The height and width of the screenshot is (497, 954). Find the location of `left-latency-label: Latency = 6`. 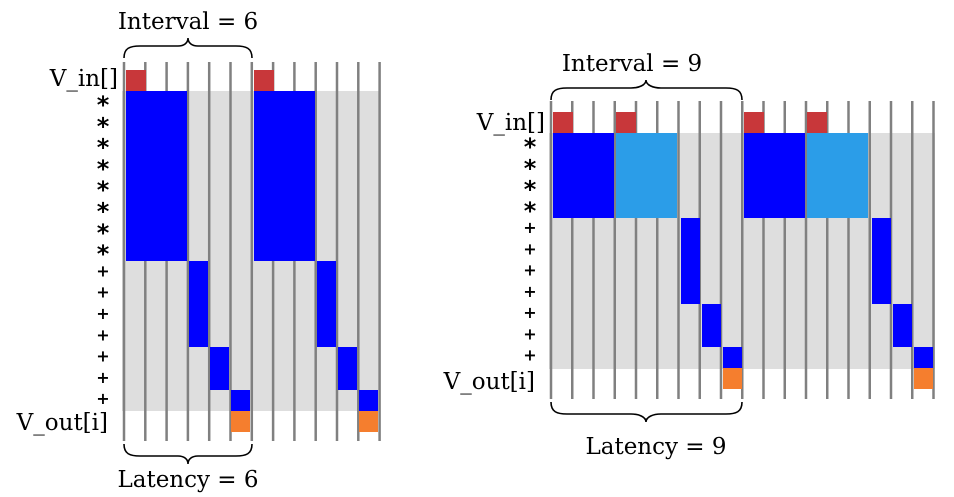

left-latency-label: Latency = 6 is located at coordinates (187, 480).